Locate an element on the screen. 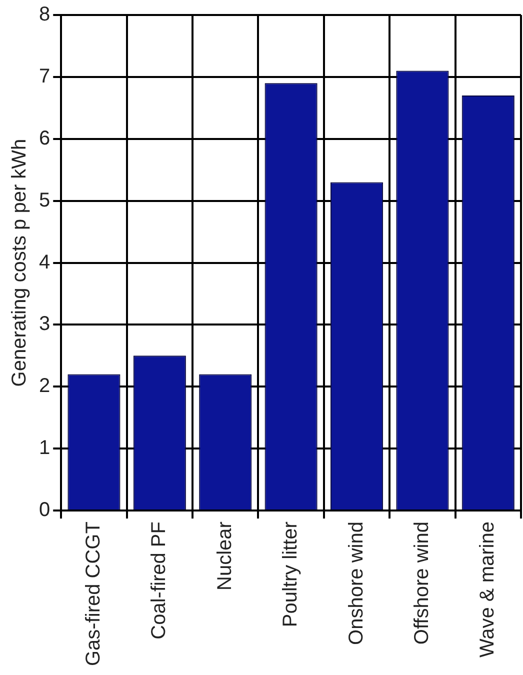 The image size is (523, 675). y-tick-label: 0 is located at coordinates (44, 510).